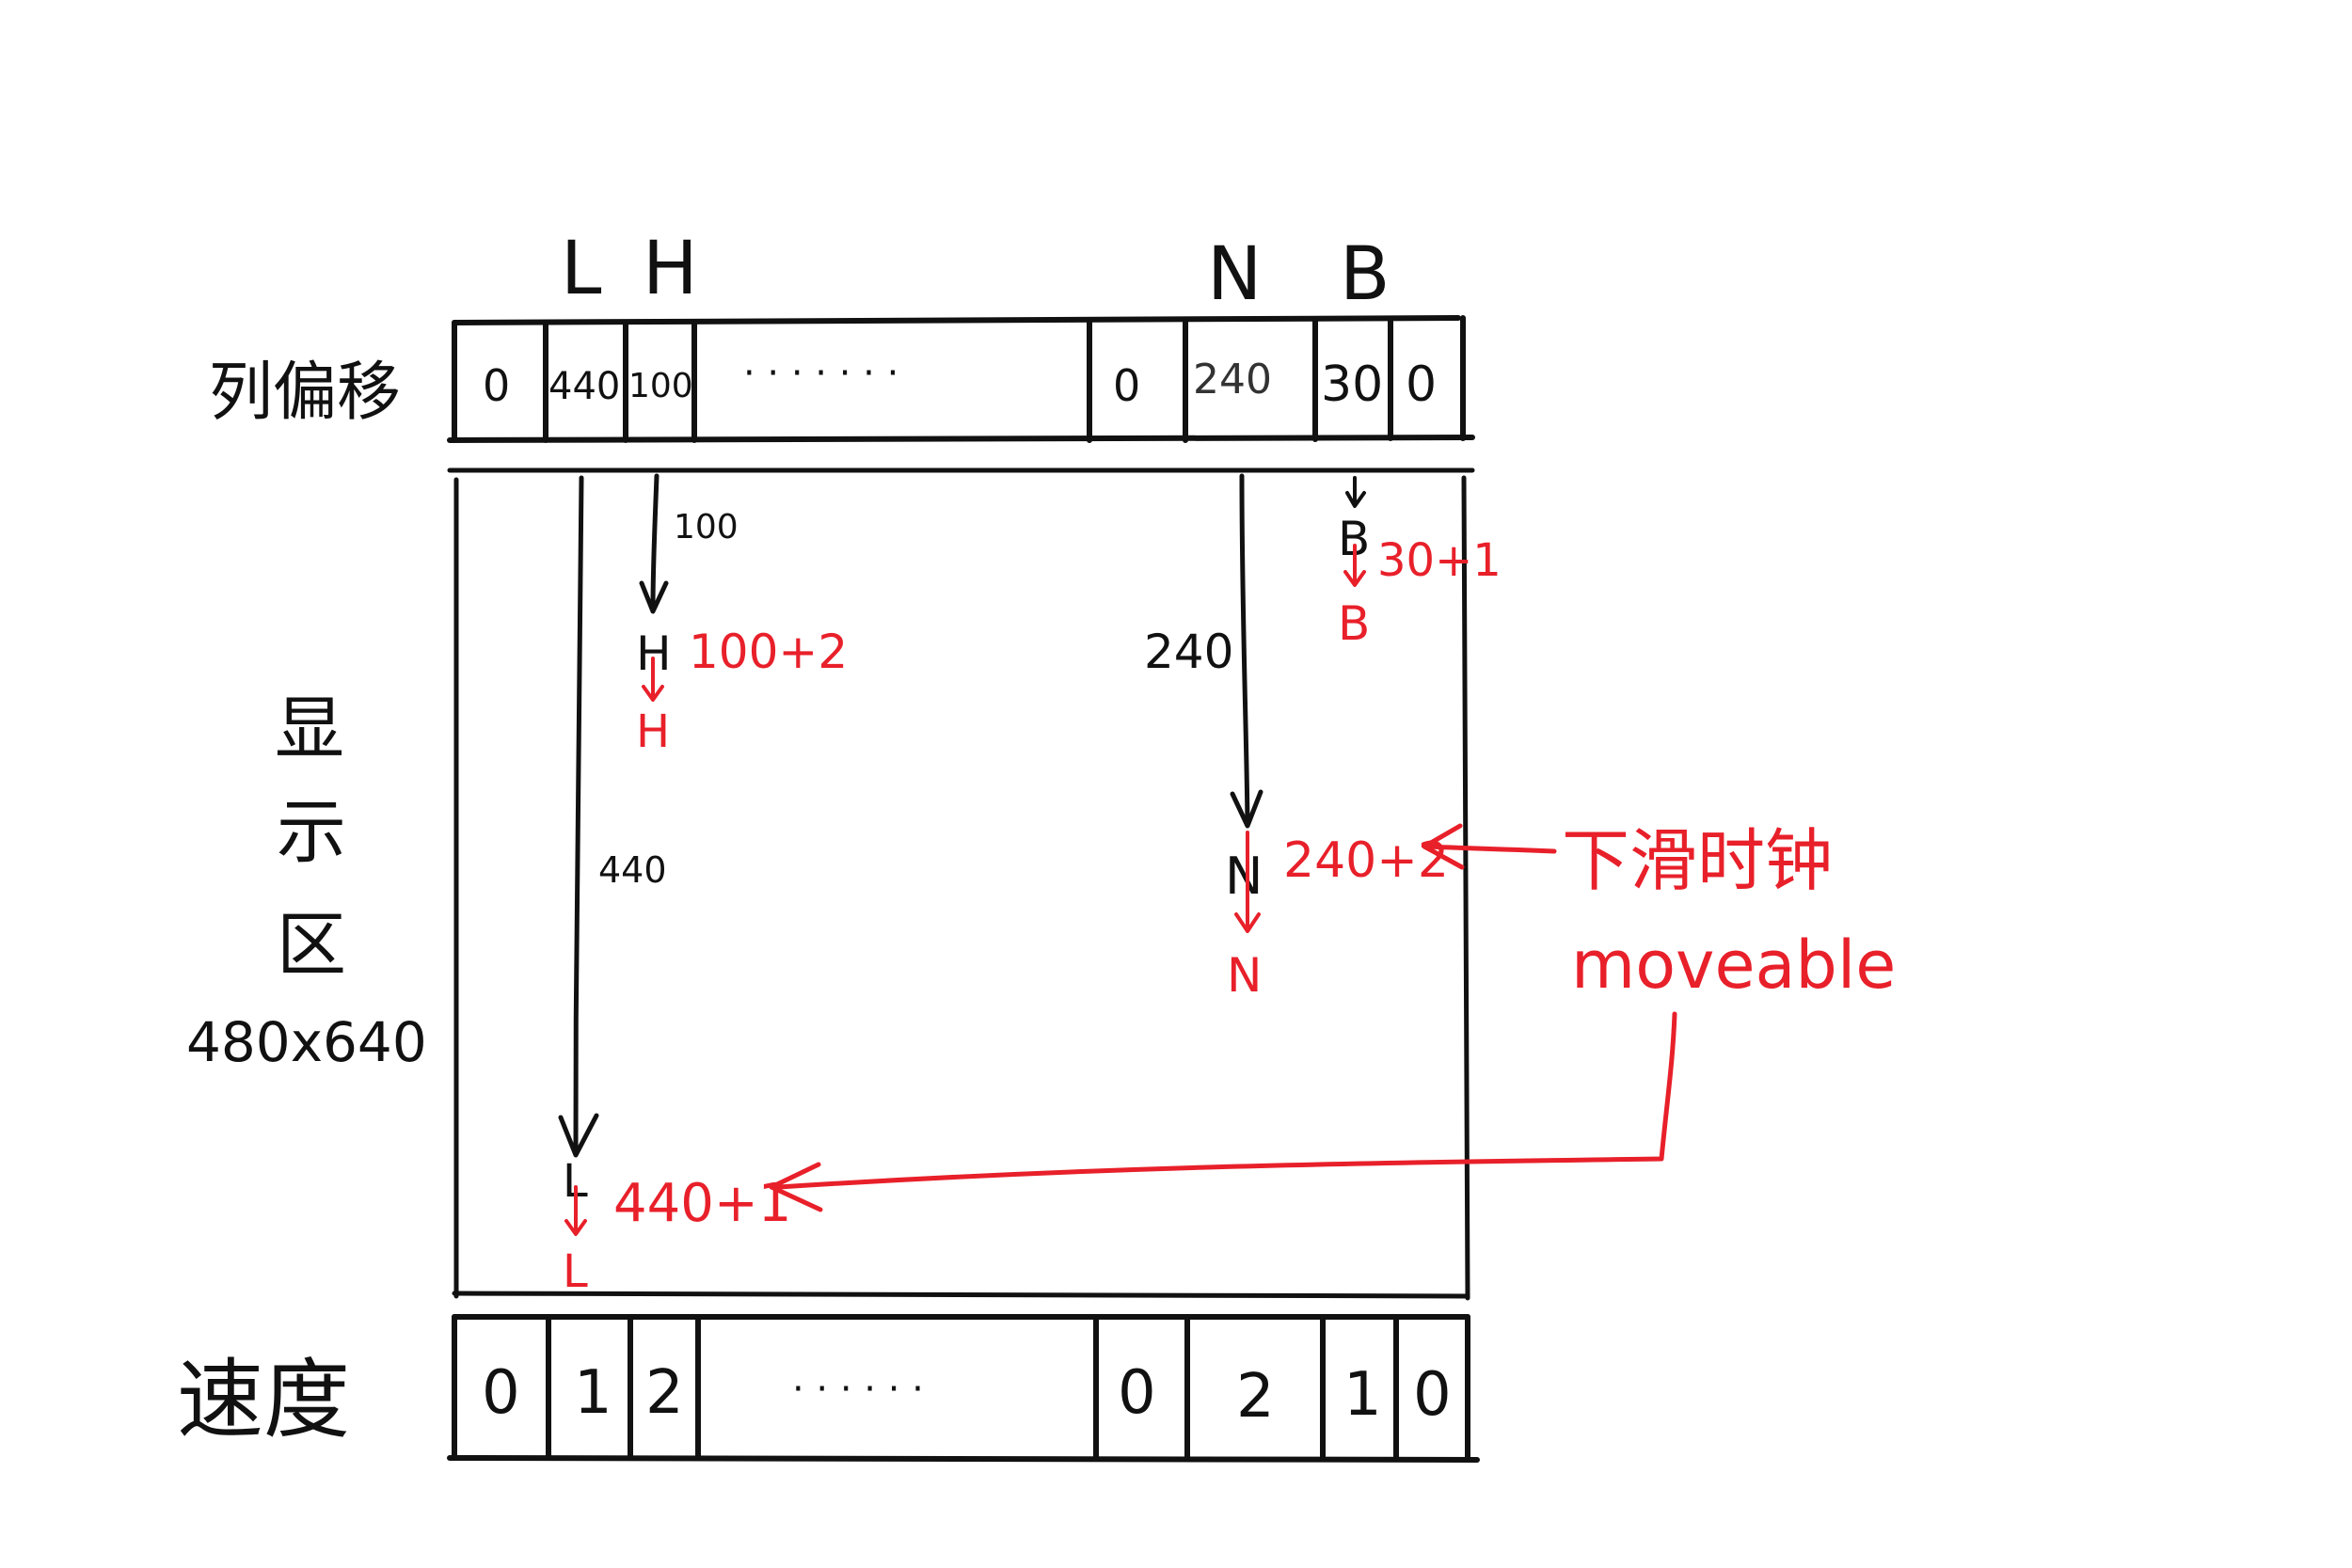  Describe the element at coordinates (664, 1393) in the screenshot. I see `speed-cell-h: 2` at that location.